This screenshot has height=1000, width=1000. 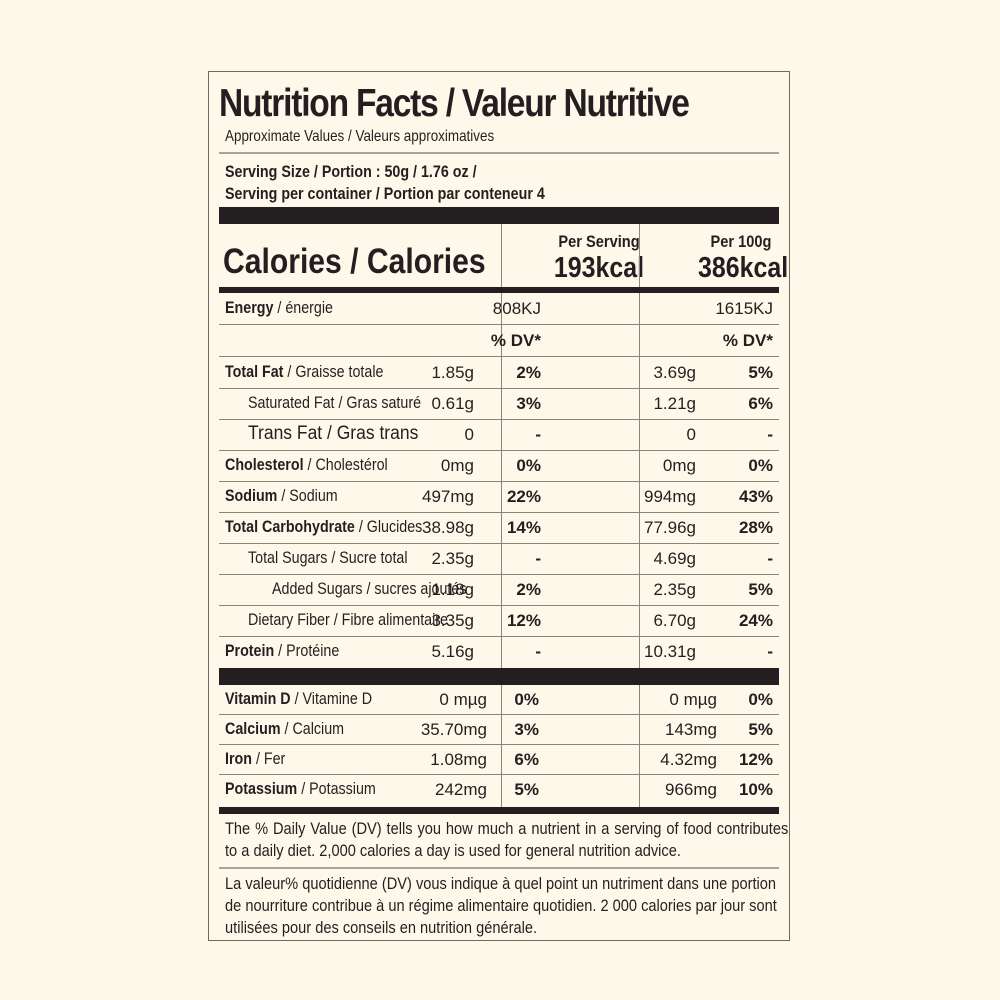 I want to click on per-100g-dv: 43%, so click(x=755, y=496).